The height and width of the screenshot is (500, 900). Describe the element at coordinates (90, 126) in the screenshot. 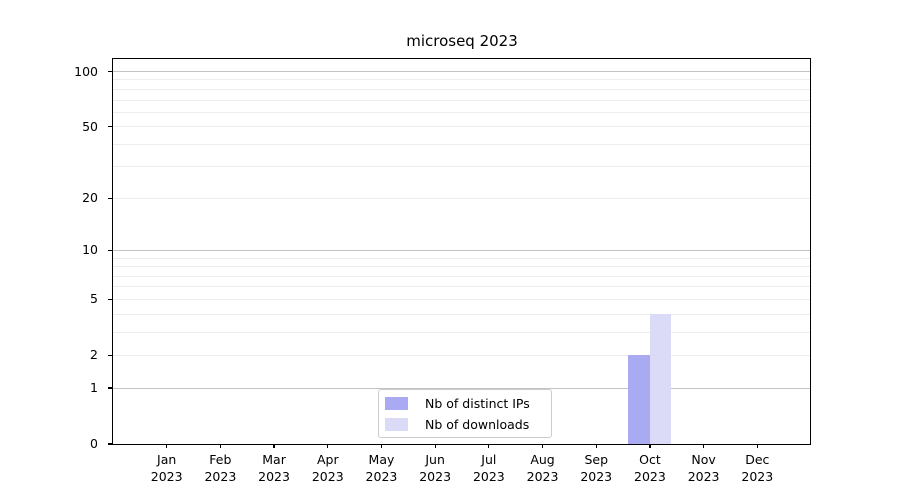

I see `y-tick-label: 50` at that location.